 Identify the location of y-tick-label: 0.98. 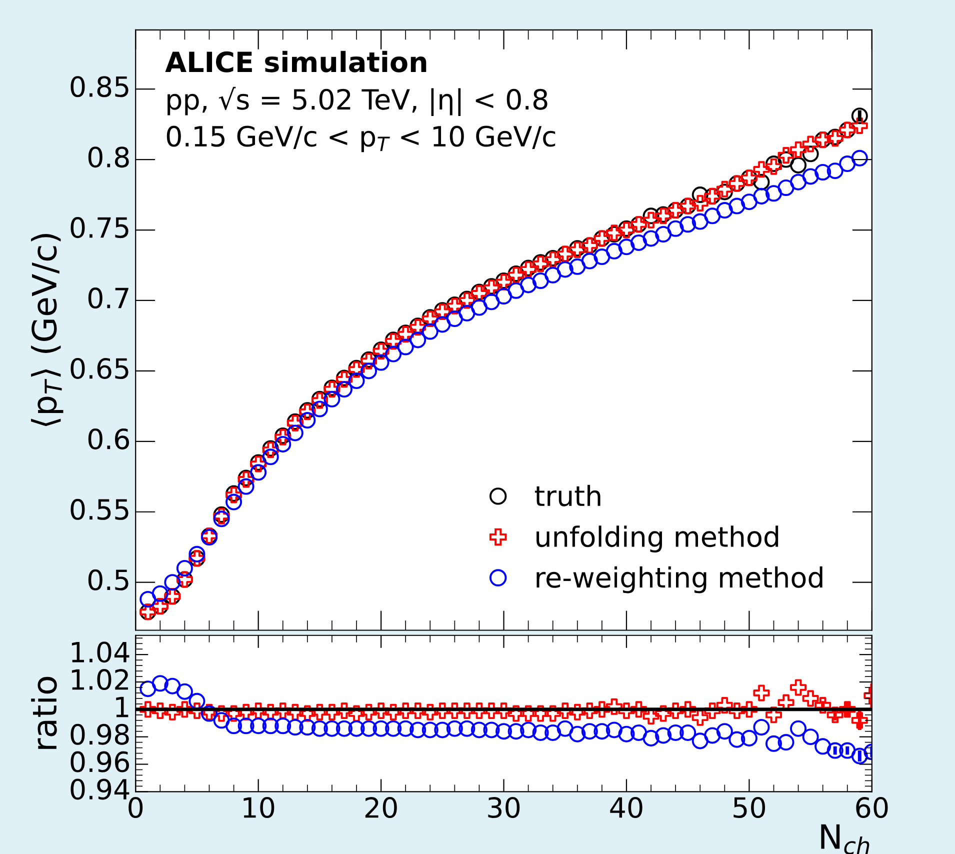
(99, 734).